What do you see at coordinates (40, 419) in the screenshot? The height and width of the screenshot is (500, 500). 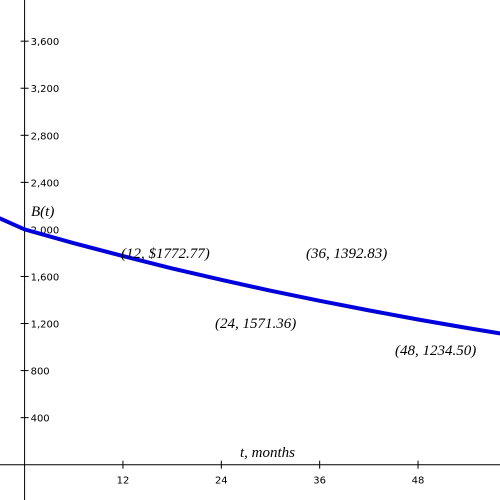 I see `y-tick-label-400: 400` at bounding box center [40, 419].